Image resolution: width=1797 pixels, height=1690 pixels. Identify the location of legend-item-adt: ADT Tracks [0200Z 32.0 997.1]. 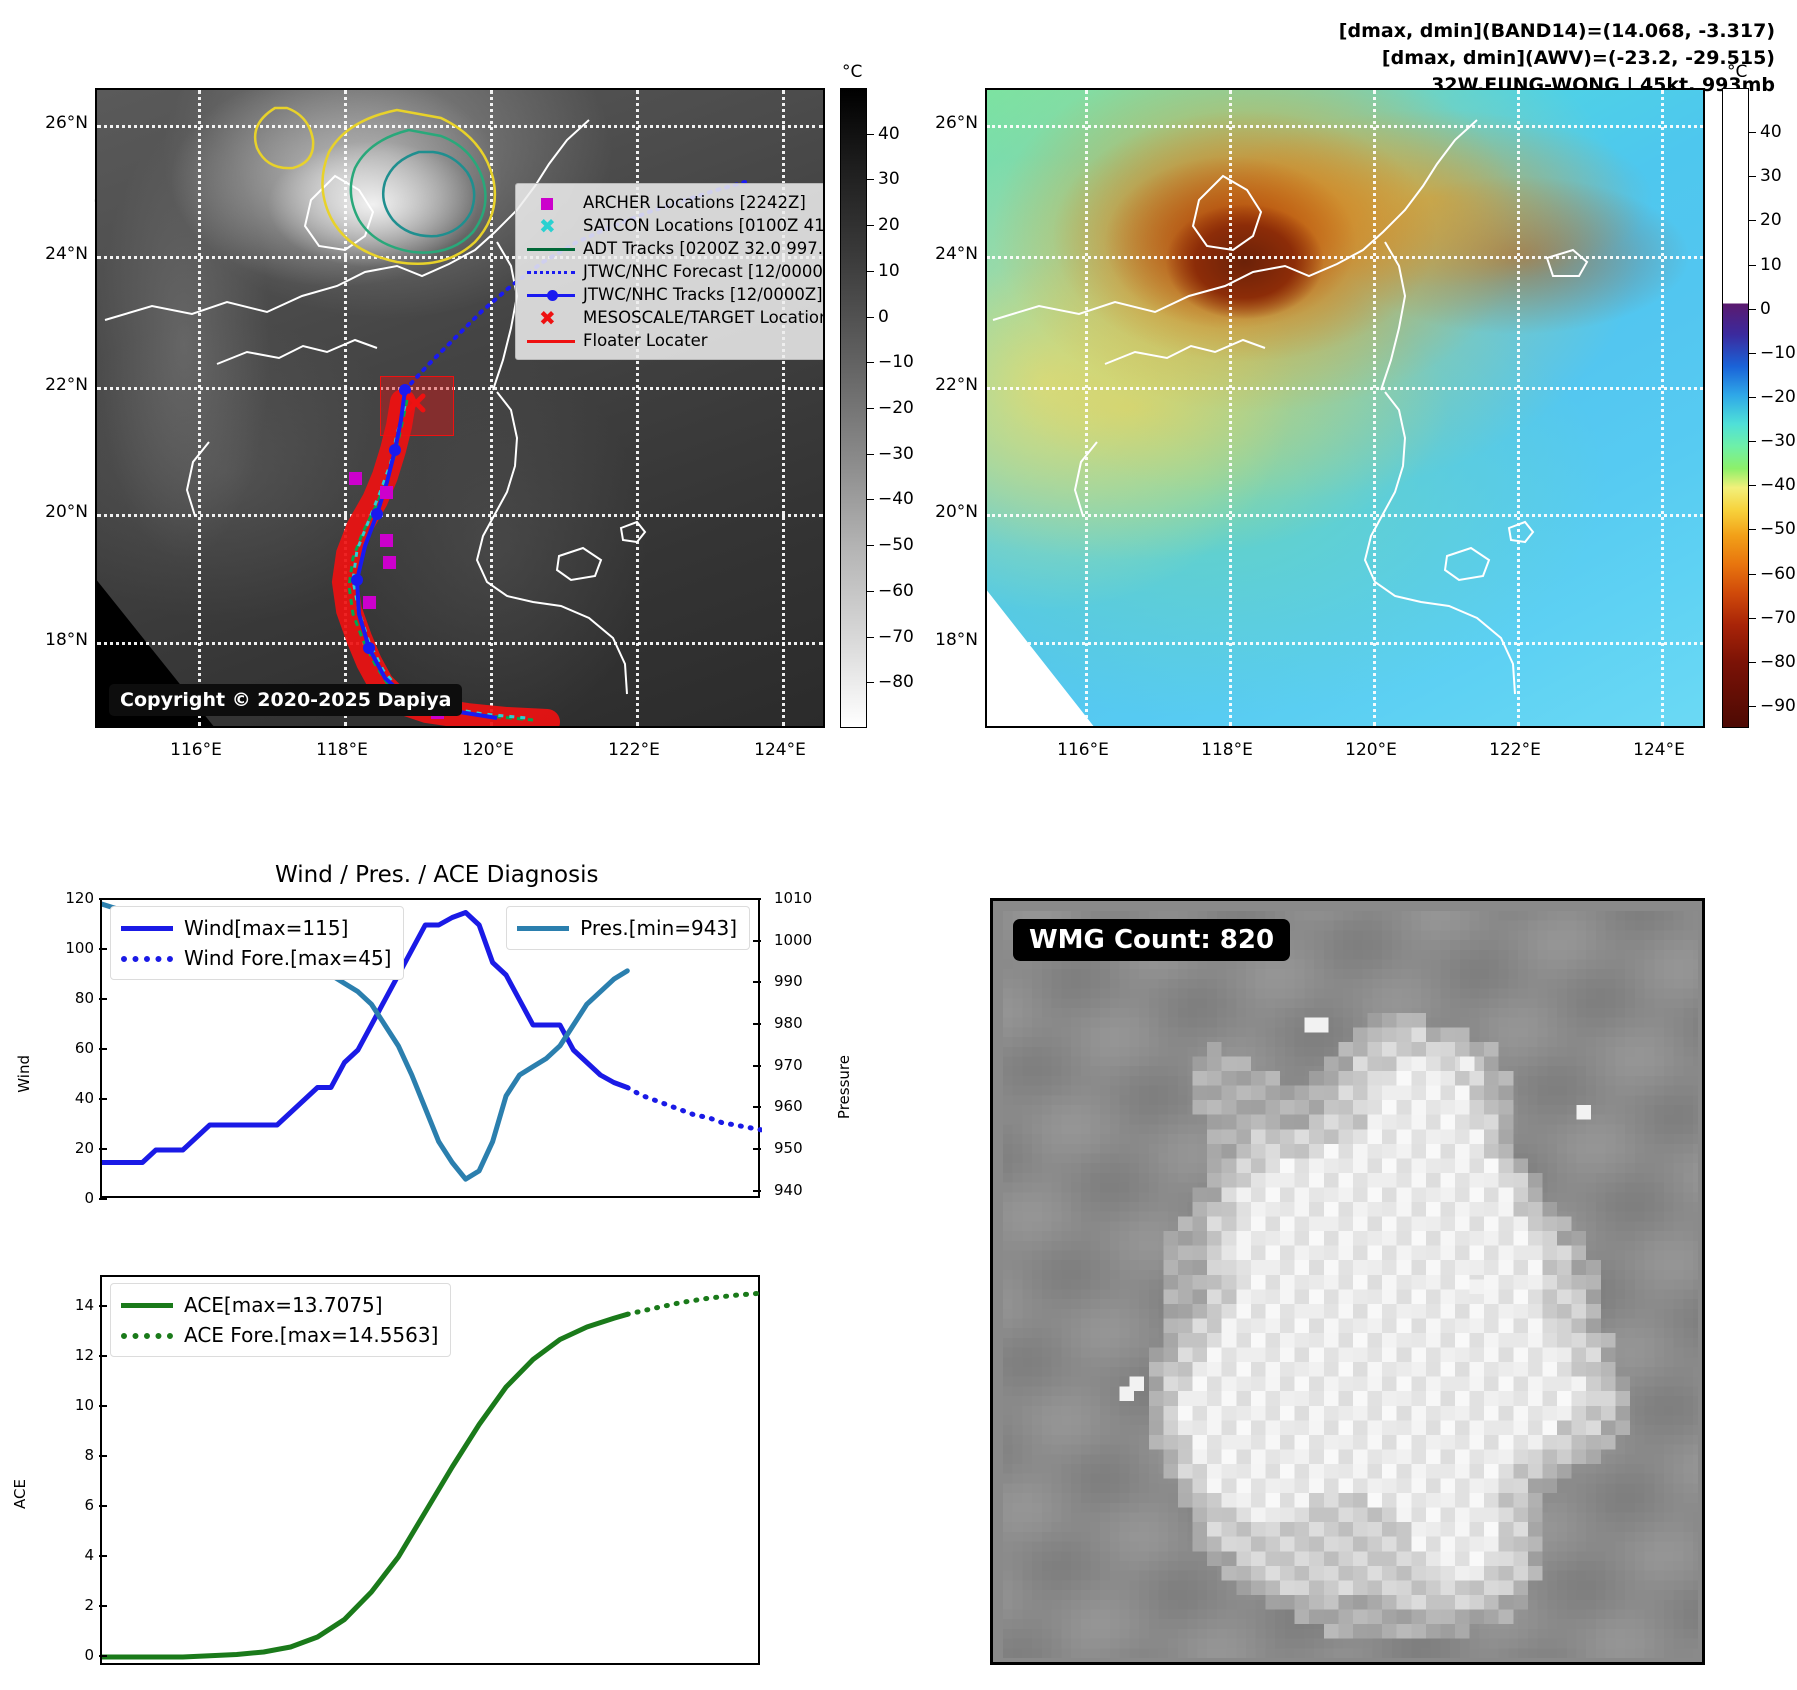
(674, 248).